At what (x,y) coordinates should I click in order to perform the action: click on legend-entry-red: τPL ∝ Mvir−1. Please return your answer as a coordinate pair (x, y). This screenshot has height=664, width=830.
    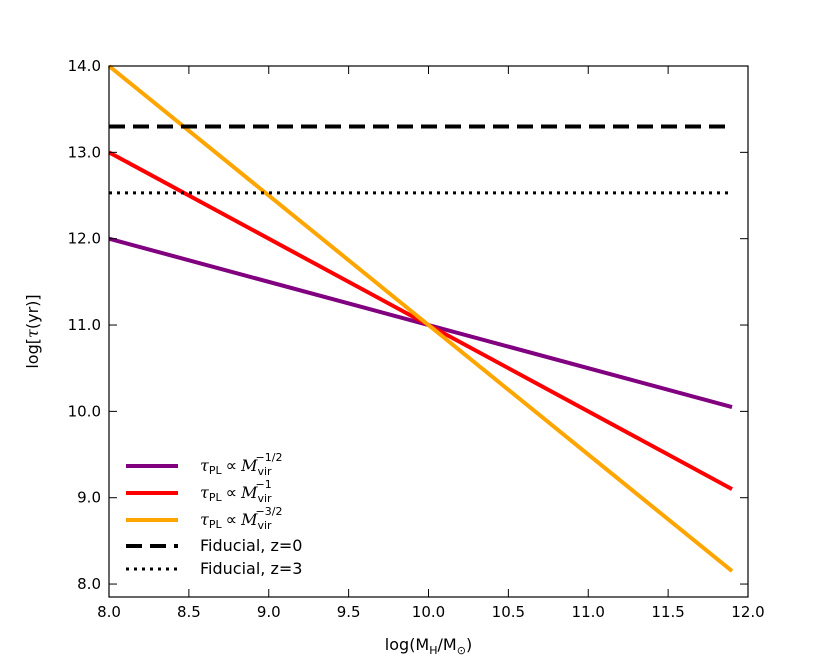
    Looking at the image, I should click on (199, 491).